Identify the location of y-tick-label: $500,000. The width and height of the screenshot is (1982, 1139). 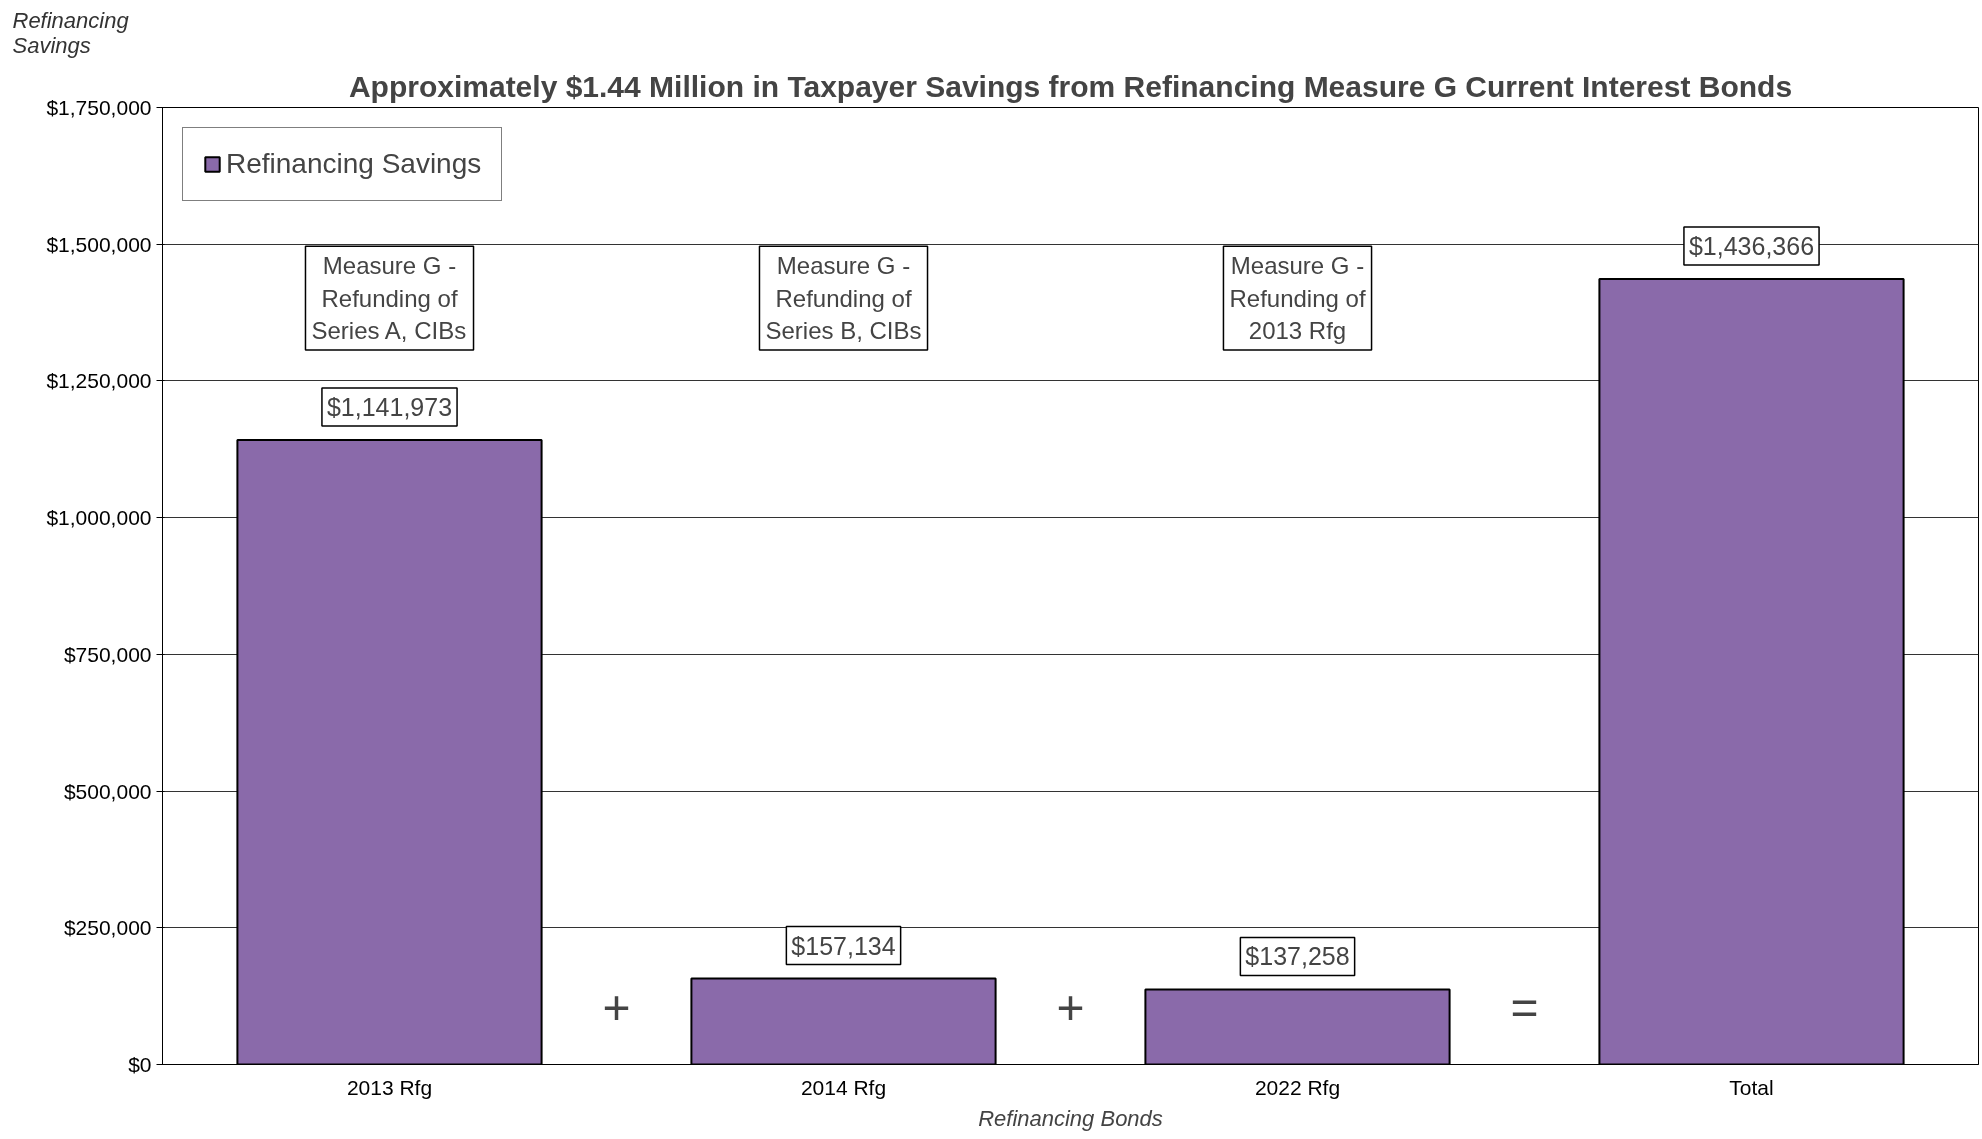
(107, 791).